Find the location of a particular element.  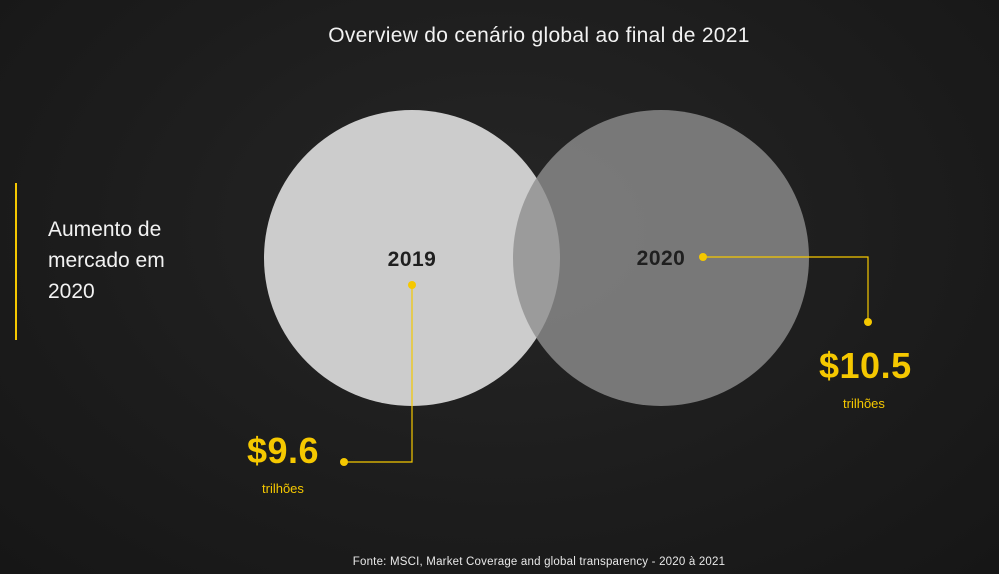

side-label: Aumento de mercado em 2020 is located at coordinates (106, 260).